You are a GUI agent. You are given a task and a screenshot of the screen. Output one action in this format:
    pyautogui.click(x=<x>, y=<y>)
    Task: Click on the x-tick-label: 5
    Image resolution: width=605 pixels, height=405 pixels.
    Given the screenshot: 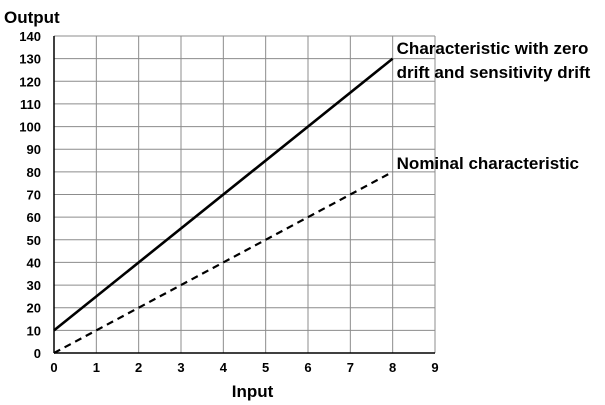 What is the action you would take?
    pyautogui.click(x=265, y=367)
    